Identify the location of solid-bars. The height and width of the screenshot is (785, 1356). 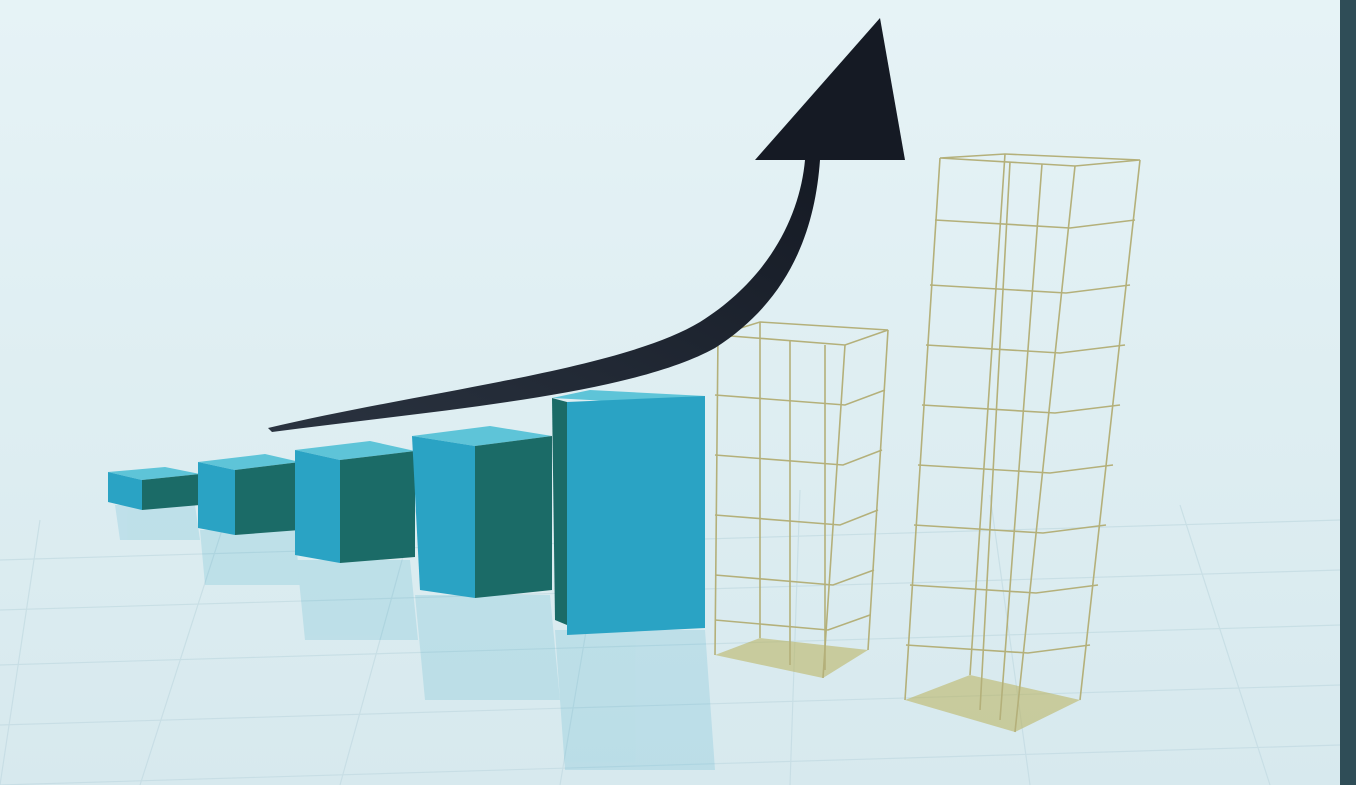
(406, 512).